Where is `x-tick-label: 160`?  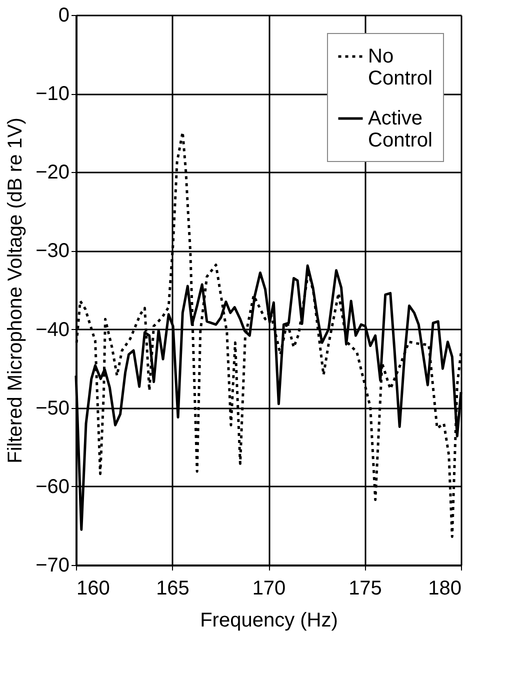
x-tick-label: 160 is located at coordinates (93, 589).